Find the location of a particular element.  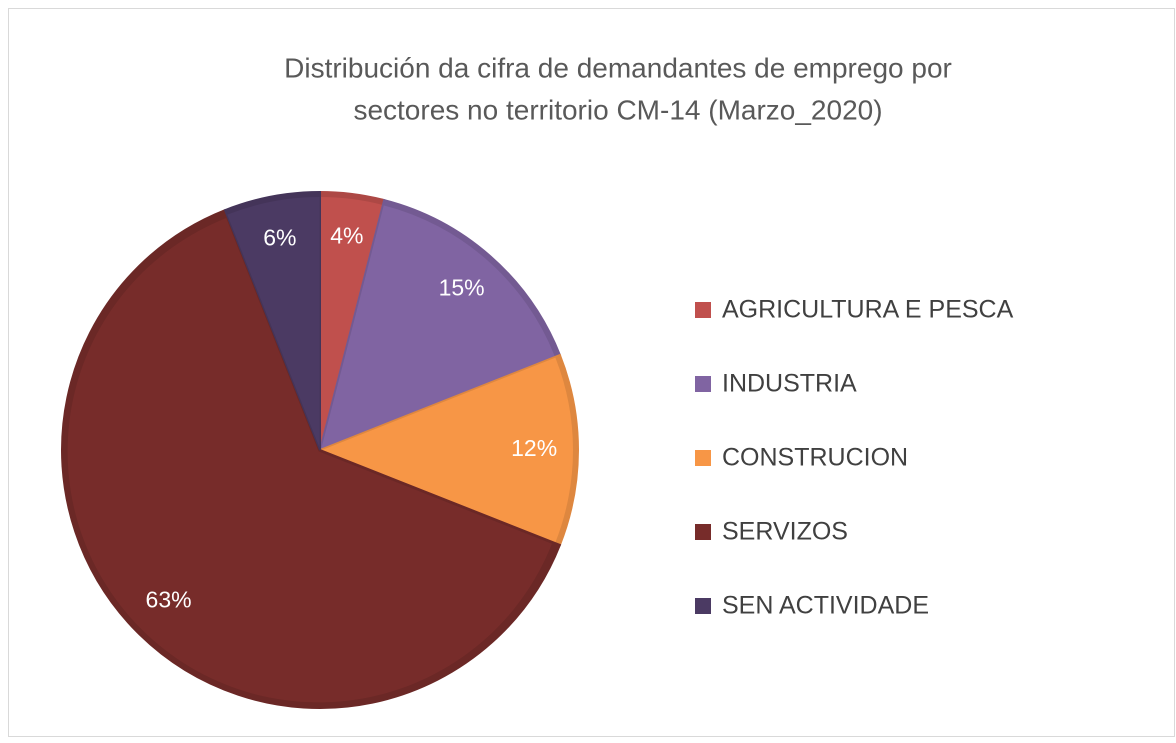

legend-label: CONSTRUCION is located at coordinates (815, 458).